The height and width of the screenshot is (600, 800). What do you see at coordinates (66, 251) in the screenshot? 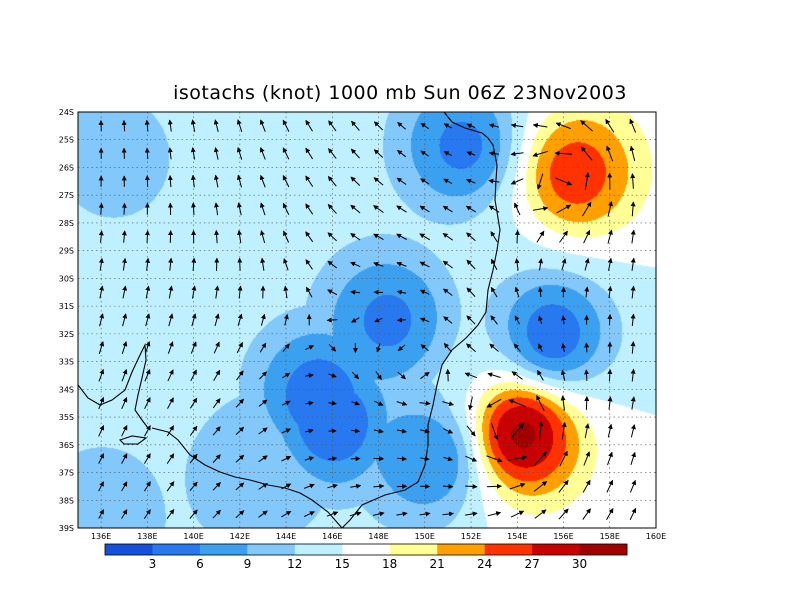
I see `latitude-label: 29S` at bounding box center [66, 251].